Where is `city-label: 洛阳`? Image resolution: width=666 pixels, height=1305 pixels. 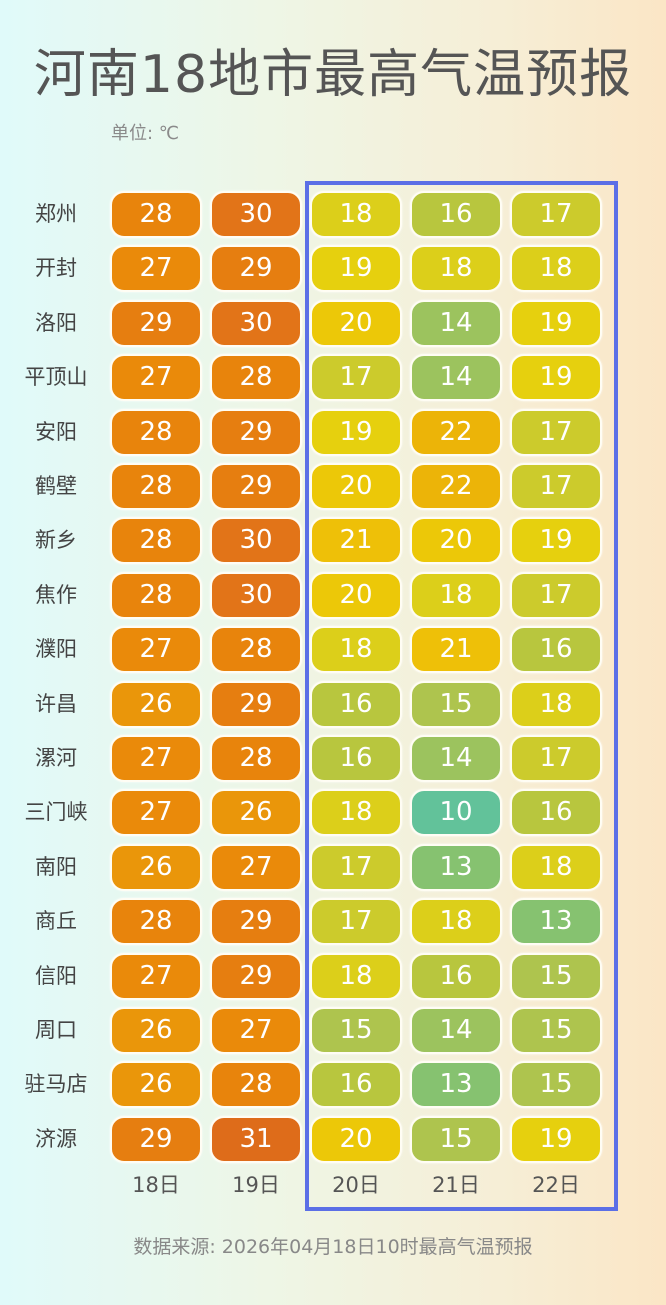 city-label: 洛阳 is located at coordinates (56, 323).